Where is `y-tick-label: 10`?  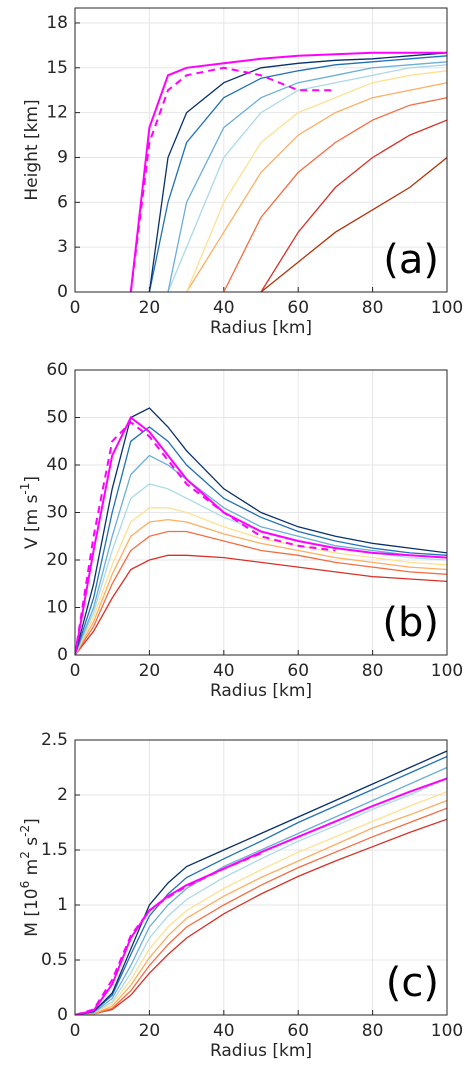 y-tick-label: 10 is located at coordinates (57, 608).